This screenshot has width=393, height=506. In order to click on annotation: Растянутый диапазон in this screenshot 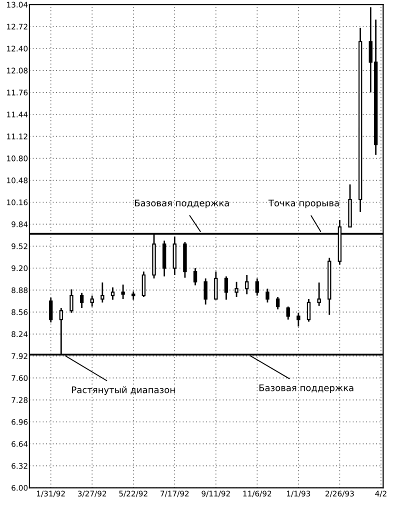, I will do `click(123, 390)`.